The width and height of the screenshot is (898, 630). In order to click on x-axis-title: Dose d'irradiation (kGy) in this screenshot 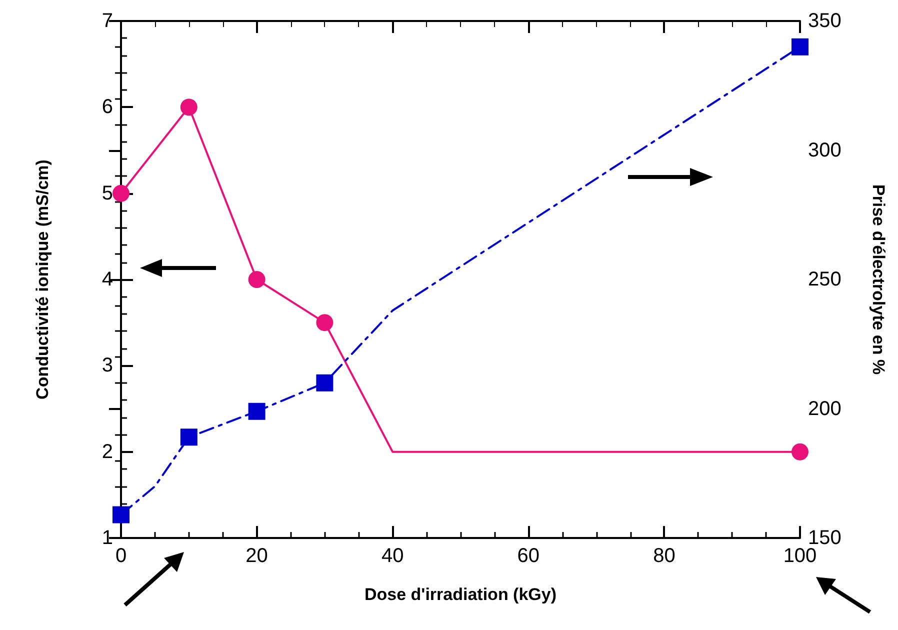, I will do `click(460, 594)`.